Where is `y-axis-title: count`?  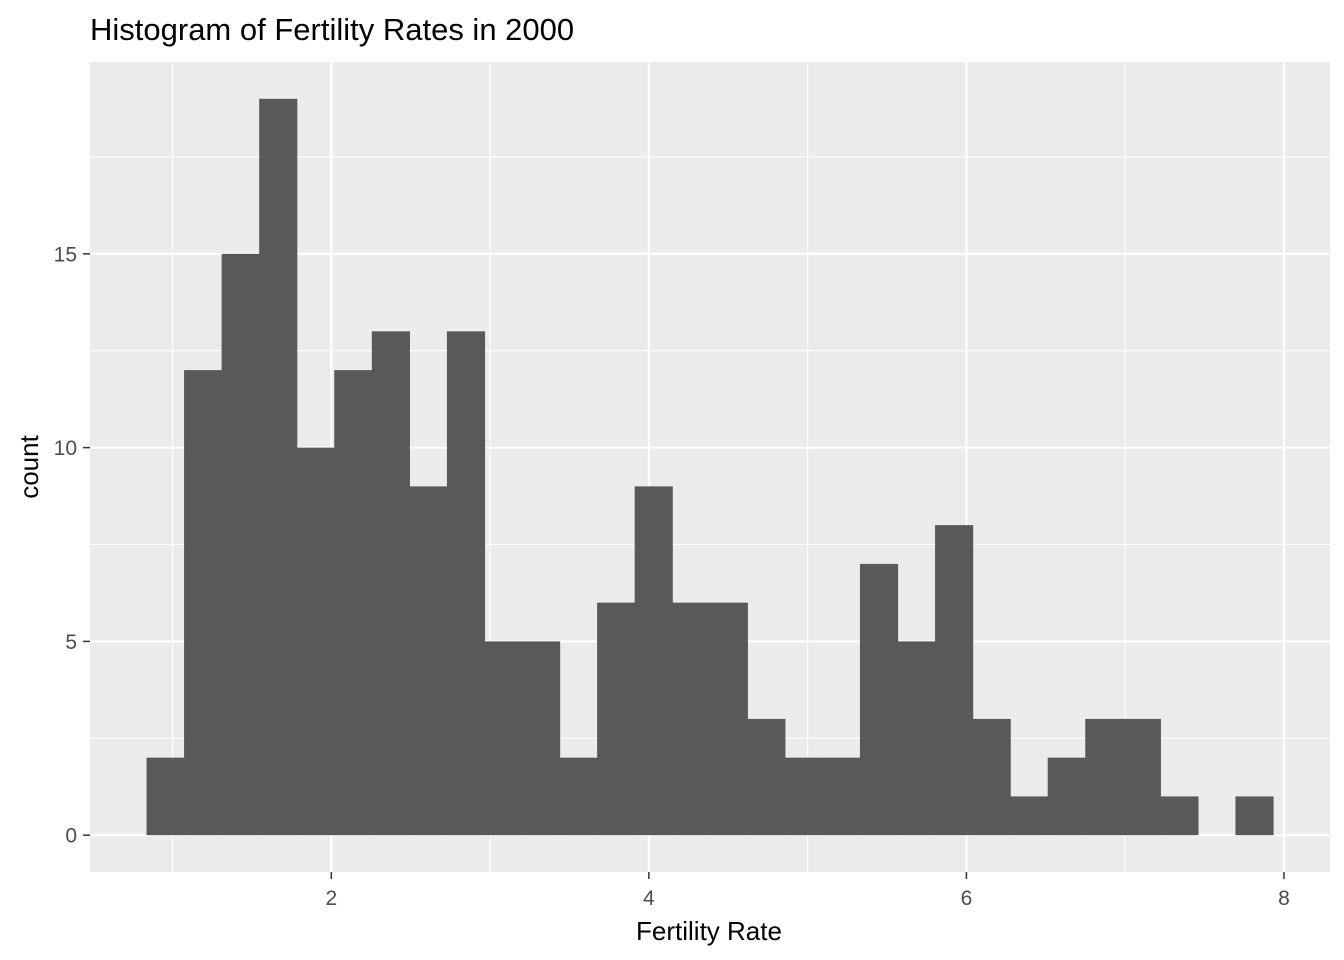 y-axis-title: count is located at coordinates (29, 466).